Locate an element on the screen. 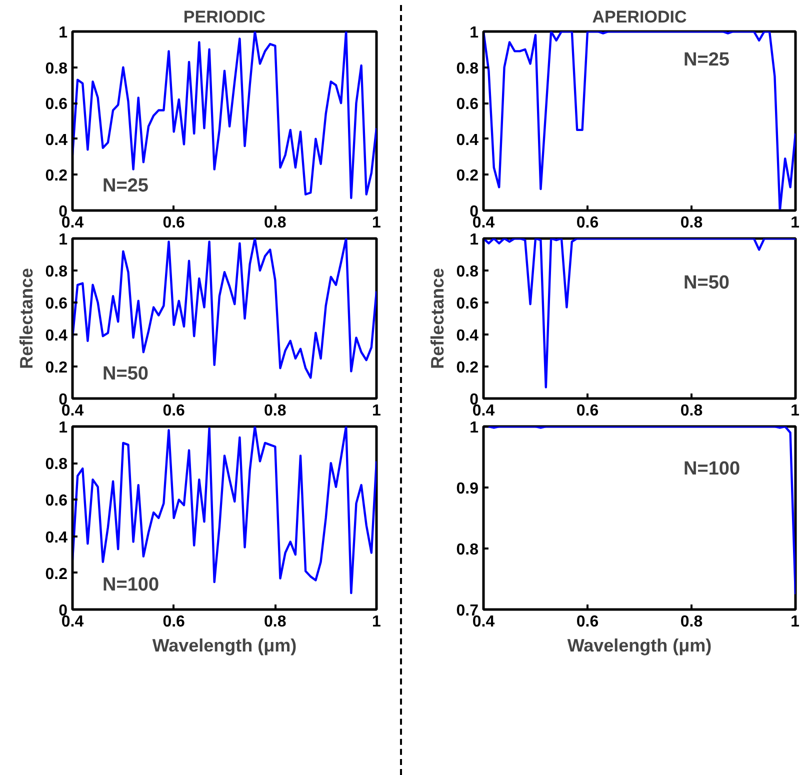 The width and height of the screenshot is (807, 775). chart-title: APERIODIC is located at coordinates (639, 17).